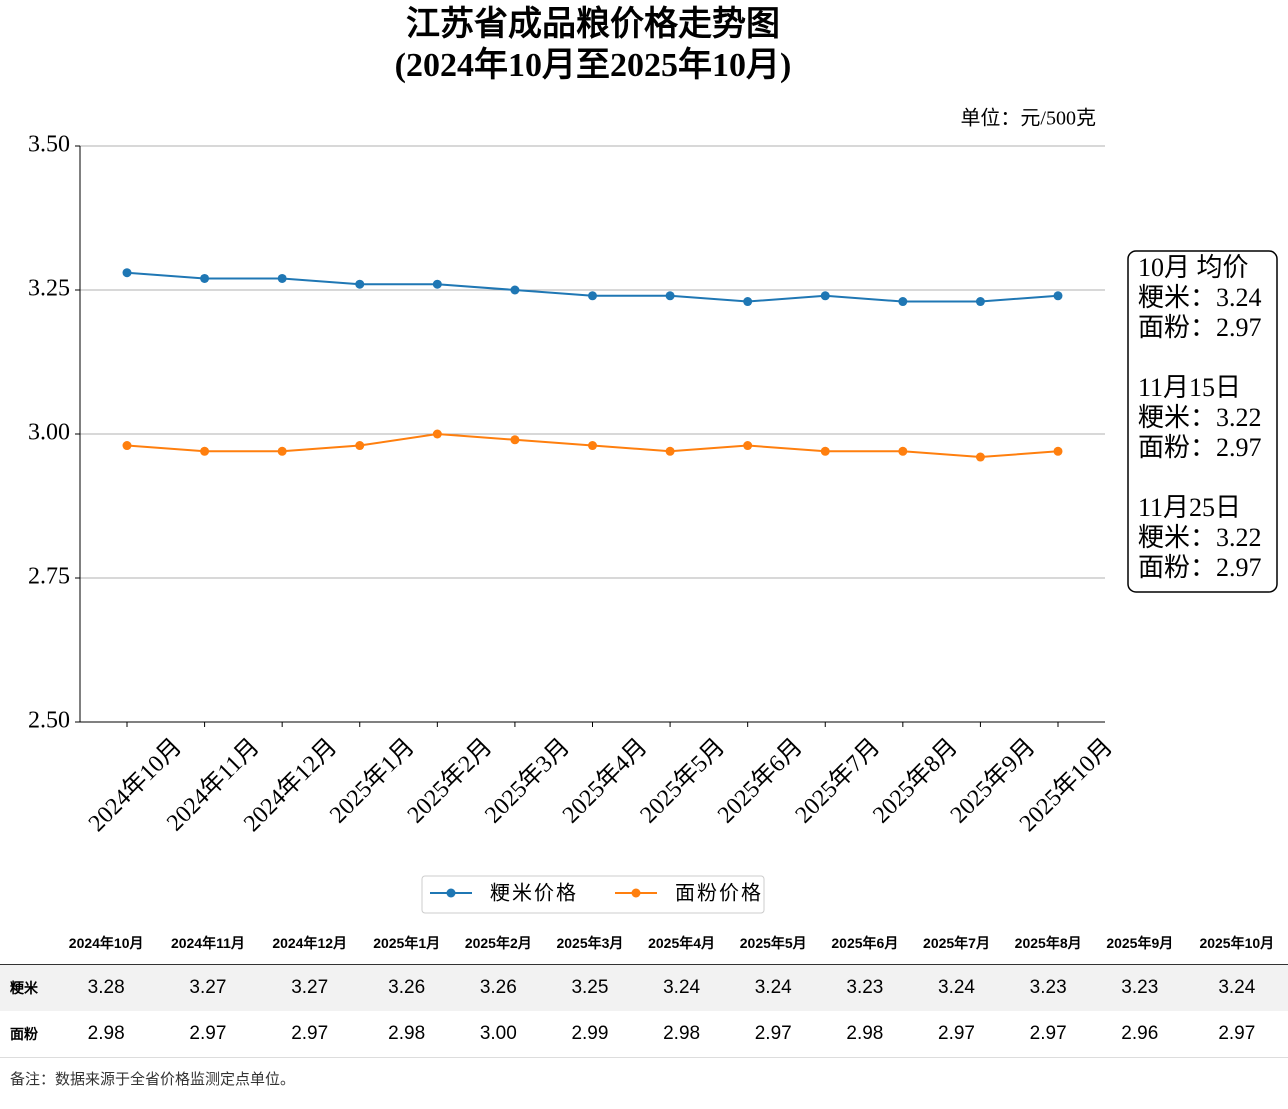  I want to click on chart-subtitle: (2024年10月至2025年10月), so click(593, 65).